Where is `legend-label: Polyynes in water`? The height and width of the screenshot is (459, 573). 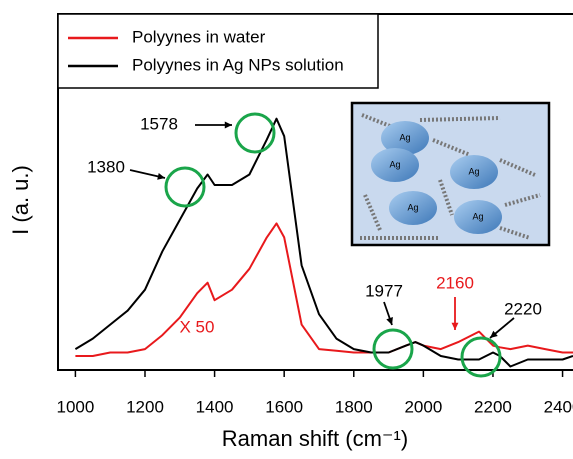 legend-label: Polyynes in water is located at coordinates (199, 36).